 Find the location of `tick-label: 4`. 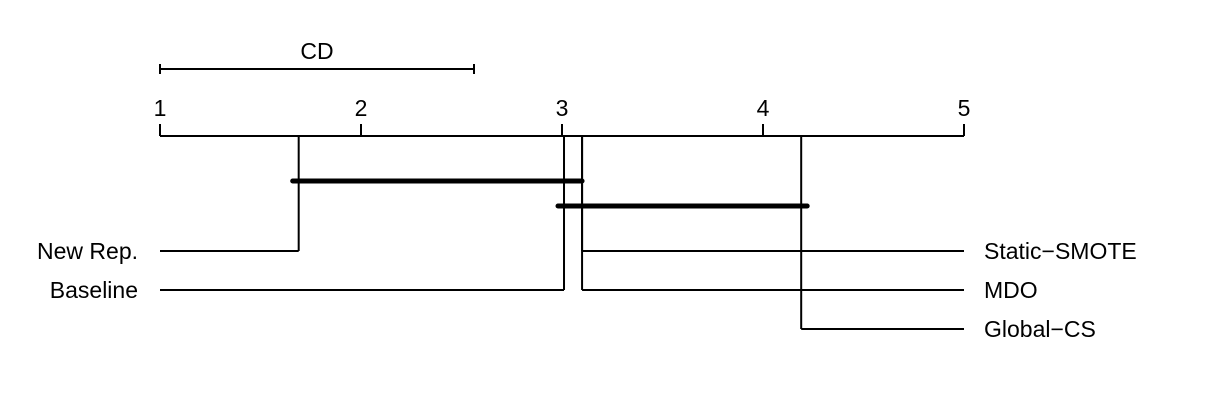

tick-label: 4 is located at coordinates (763, 108).